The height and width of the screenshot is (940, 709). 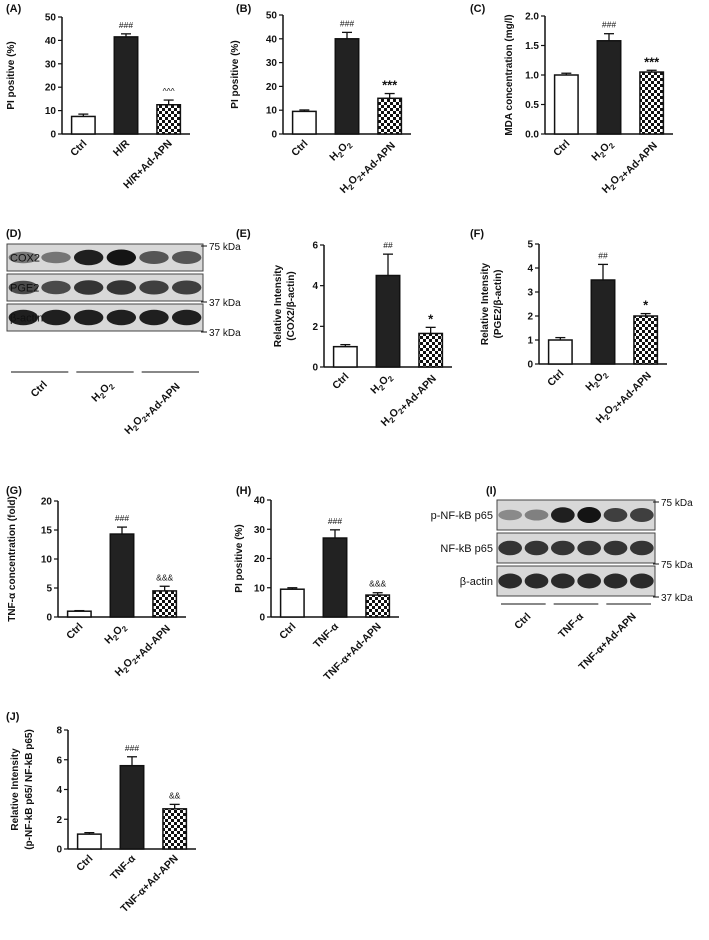 I want to click on significance-label: ##, so click(x=603, y=255).